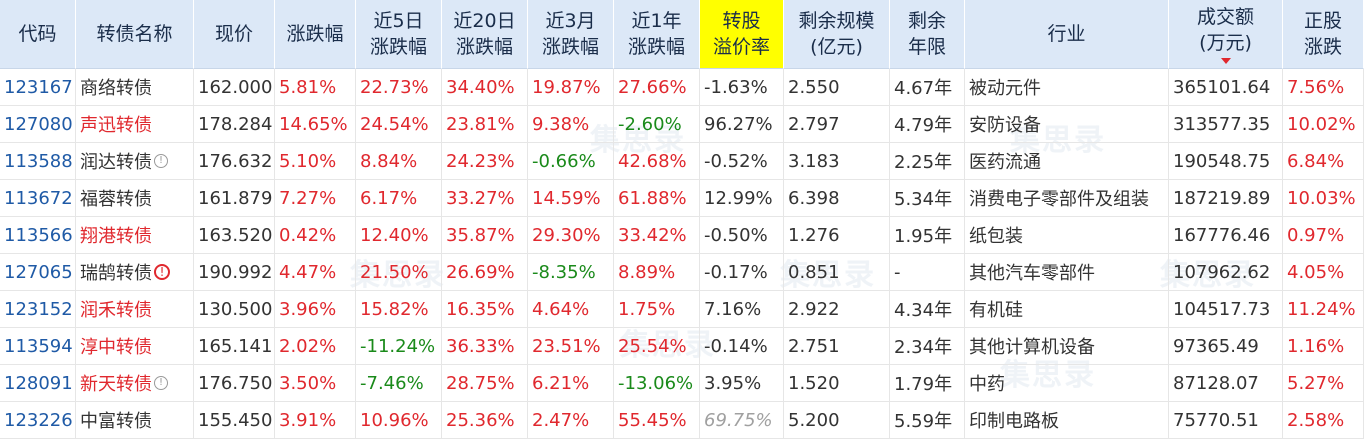 The image size is (1364, 441). What do you see at coordinates (116, 273) in the screenshot?
I see `cell-text: 瑞鹄转债` at bounding box center [116, 273].